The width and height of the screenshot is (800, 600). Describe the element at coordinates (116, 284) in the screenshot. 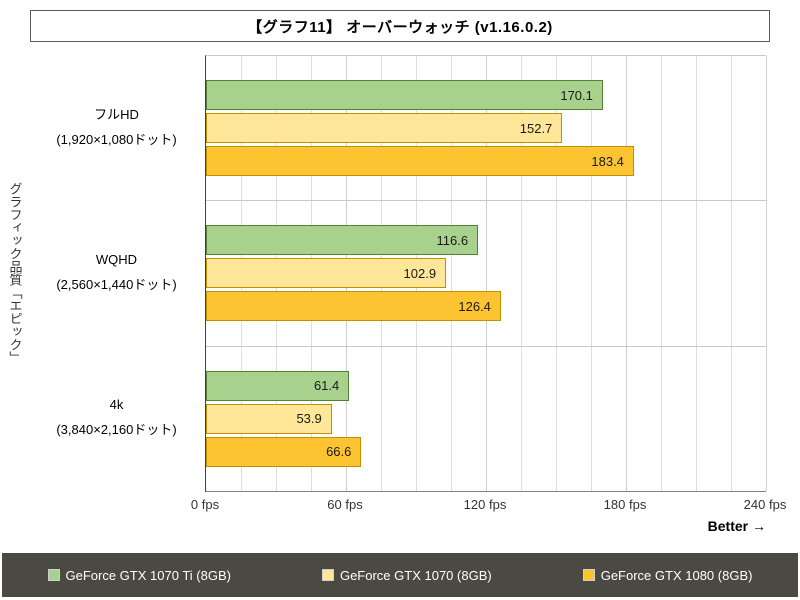

I see `category-resolution: (2,560×1,440ドット)` at that location.